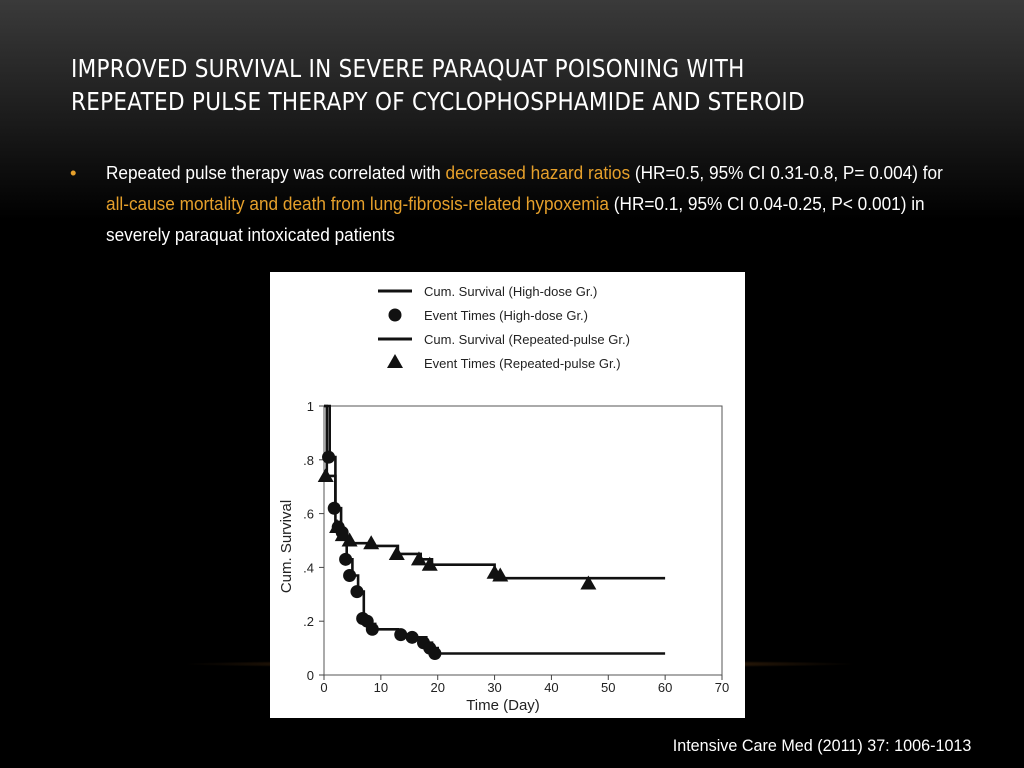 This screenshot has height=768, width=1024. What do you see at coordinates (527, 339) in the screenshot?
I see `legend-label: Cum. Survival (Repeated-pulse Gr.)` at bounding box center [527, 339].